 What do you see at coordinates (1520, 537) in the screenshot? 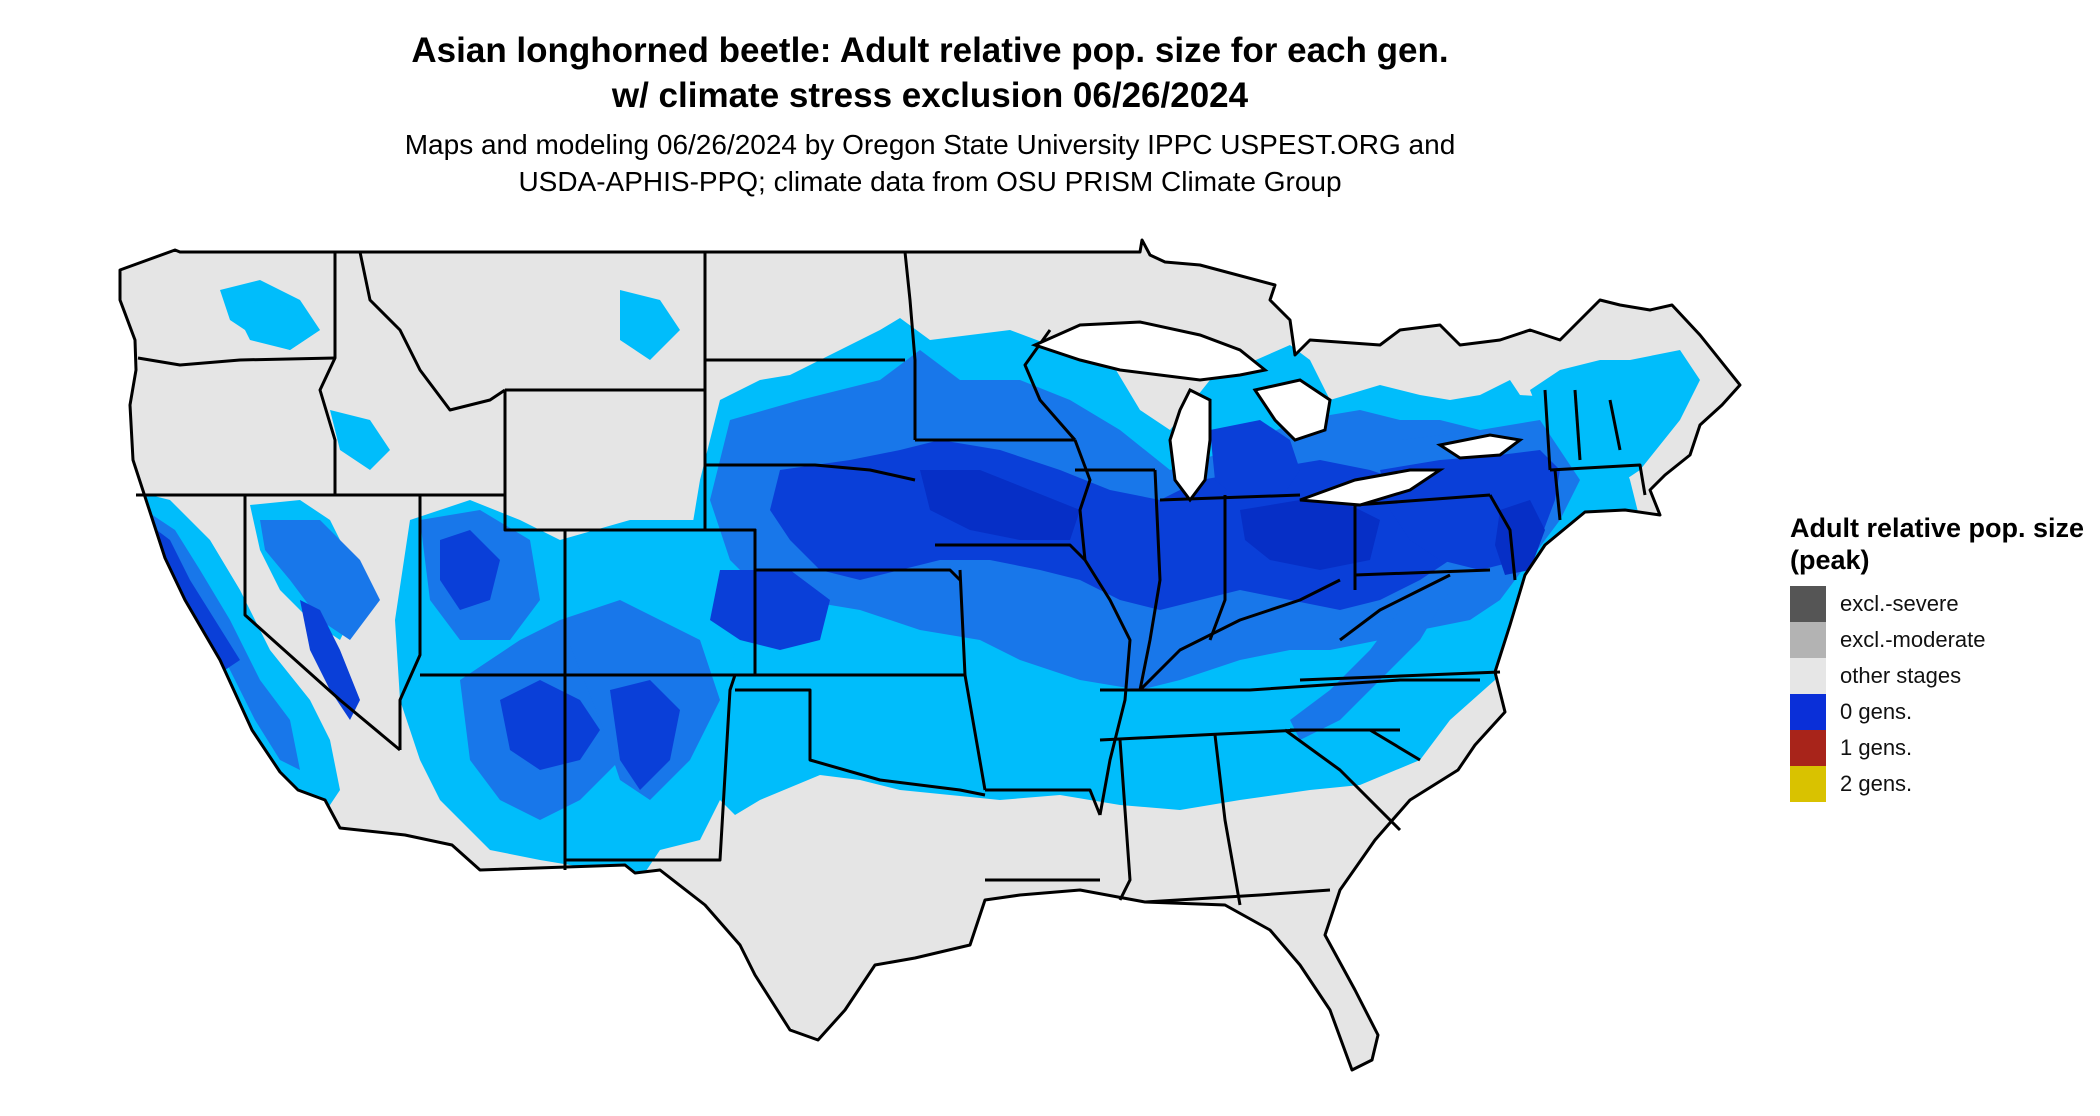
I see `zone-deep-blue-nj` at bounding box center [1520, 537].